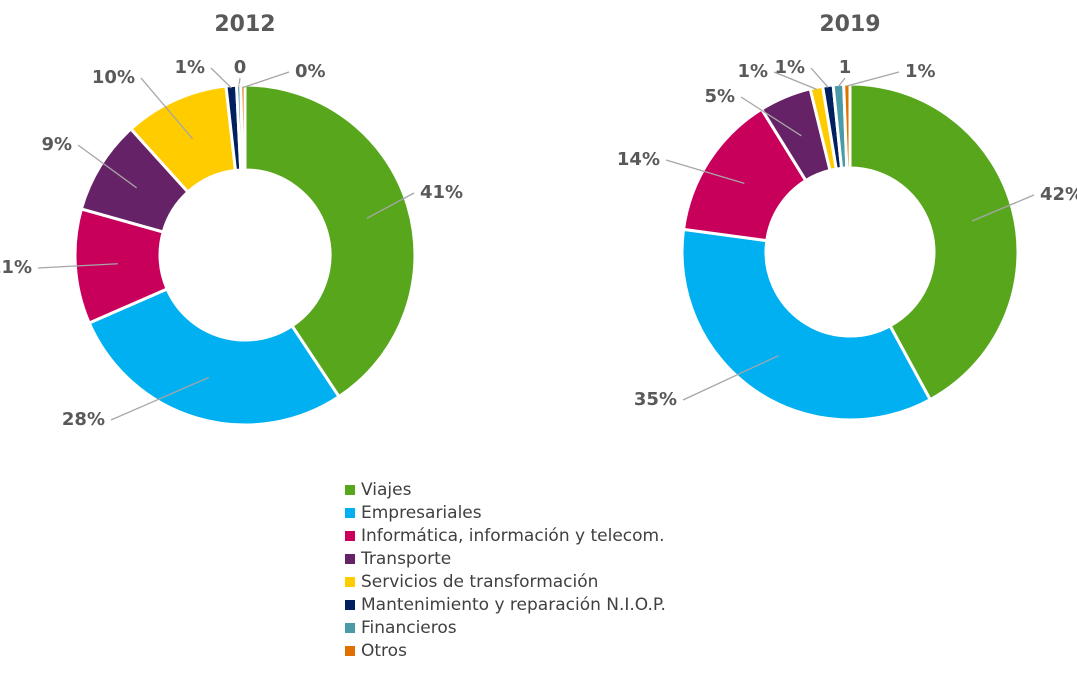 The height and width of the screenshot is (687, 1077). Describe the element at coordinates (409, 628) in the screenshot. I see `legend-label: Financieros` at that location.